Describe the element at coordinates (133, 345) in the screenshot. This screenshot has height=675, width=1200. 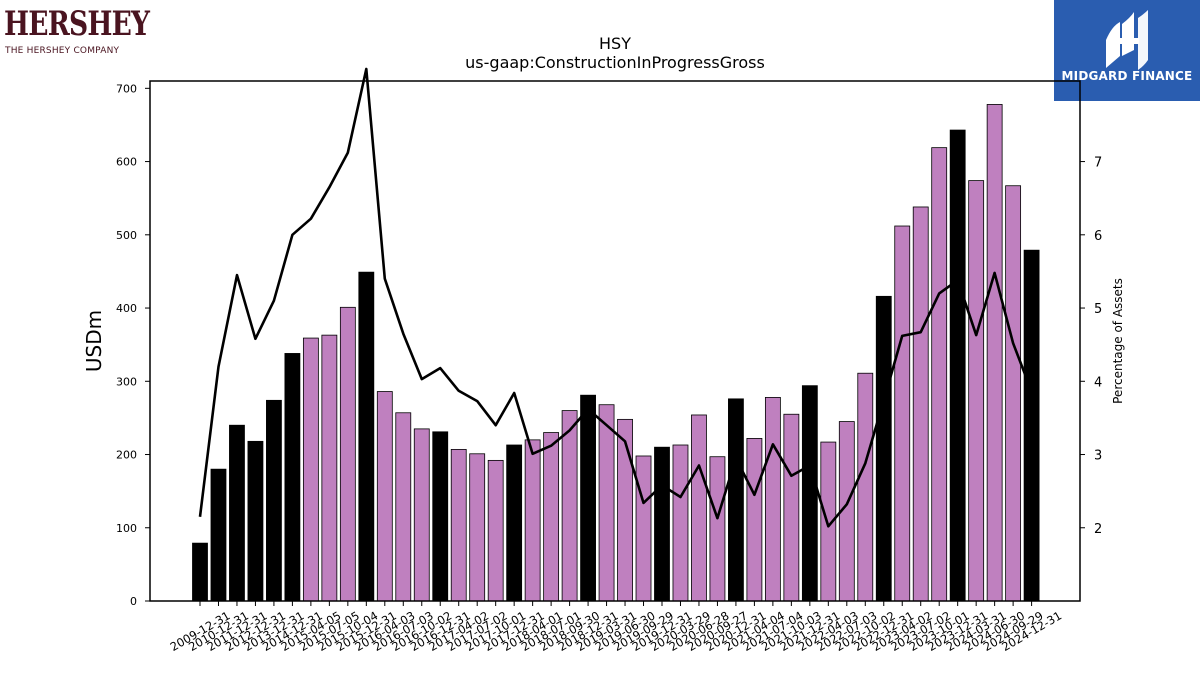
I see `y-axis-left: 0 100 200 300 400 500 600 700` at that location.